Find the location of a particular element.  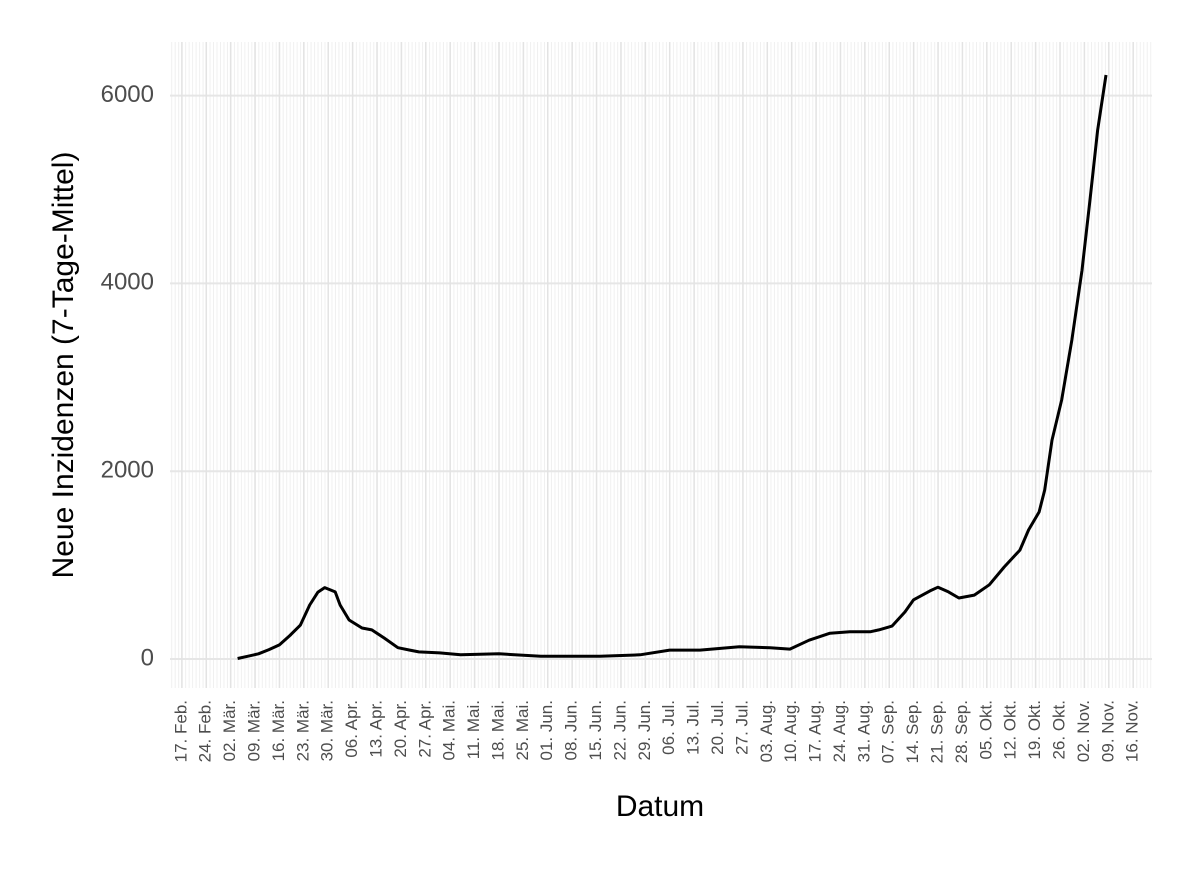

x-tick-label: 03. Aug. is located at coordinates (766, 731).